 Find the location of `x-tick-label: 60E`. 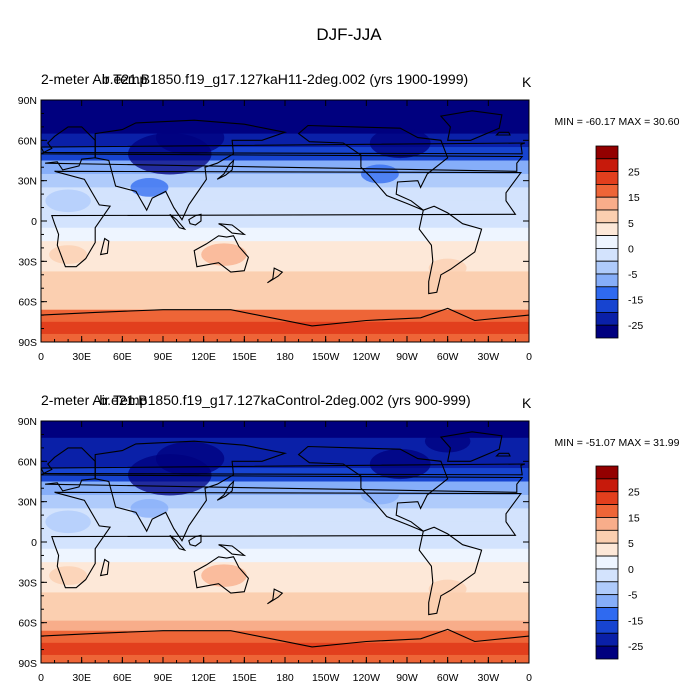

x-tick-label: 60E is located at coordinates (122, 678).